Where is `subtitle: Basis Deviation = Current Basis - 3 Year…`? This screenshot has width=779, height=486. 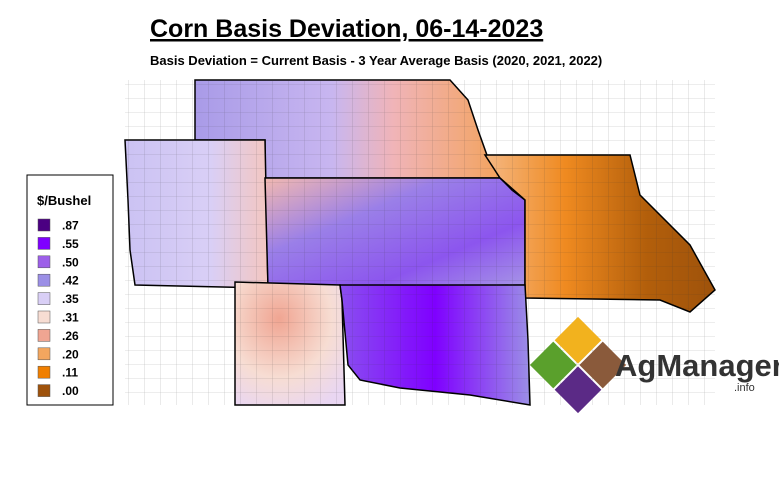
subtitle: Basis Deviation = Current Basis - 3 Year… is located at coordinates (376, 60).